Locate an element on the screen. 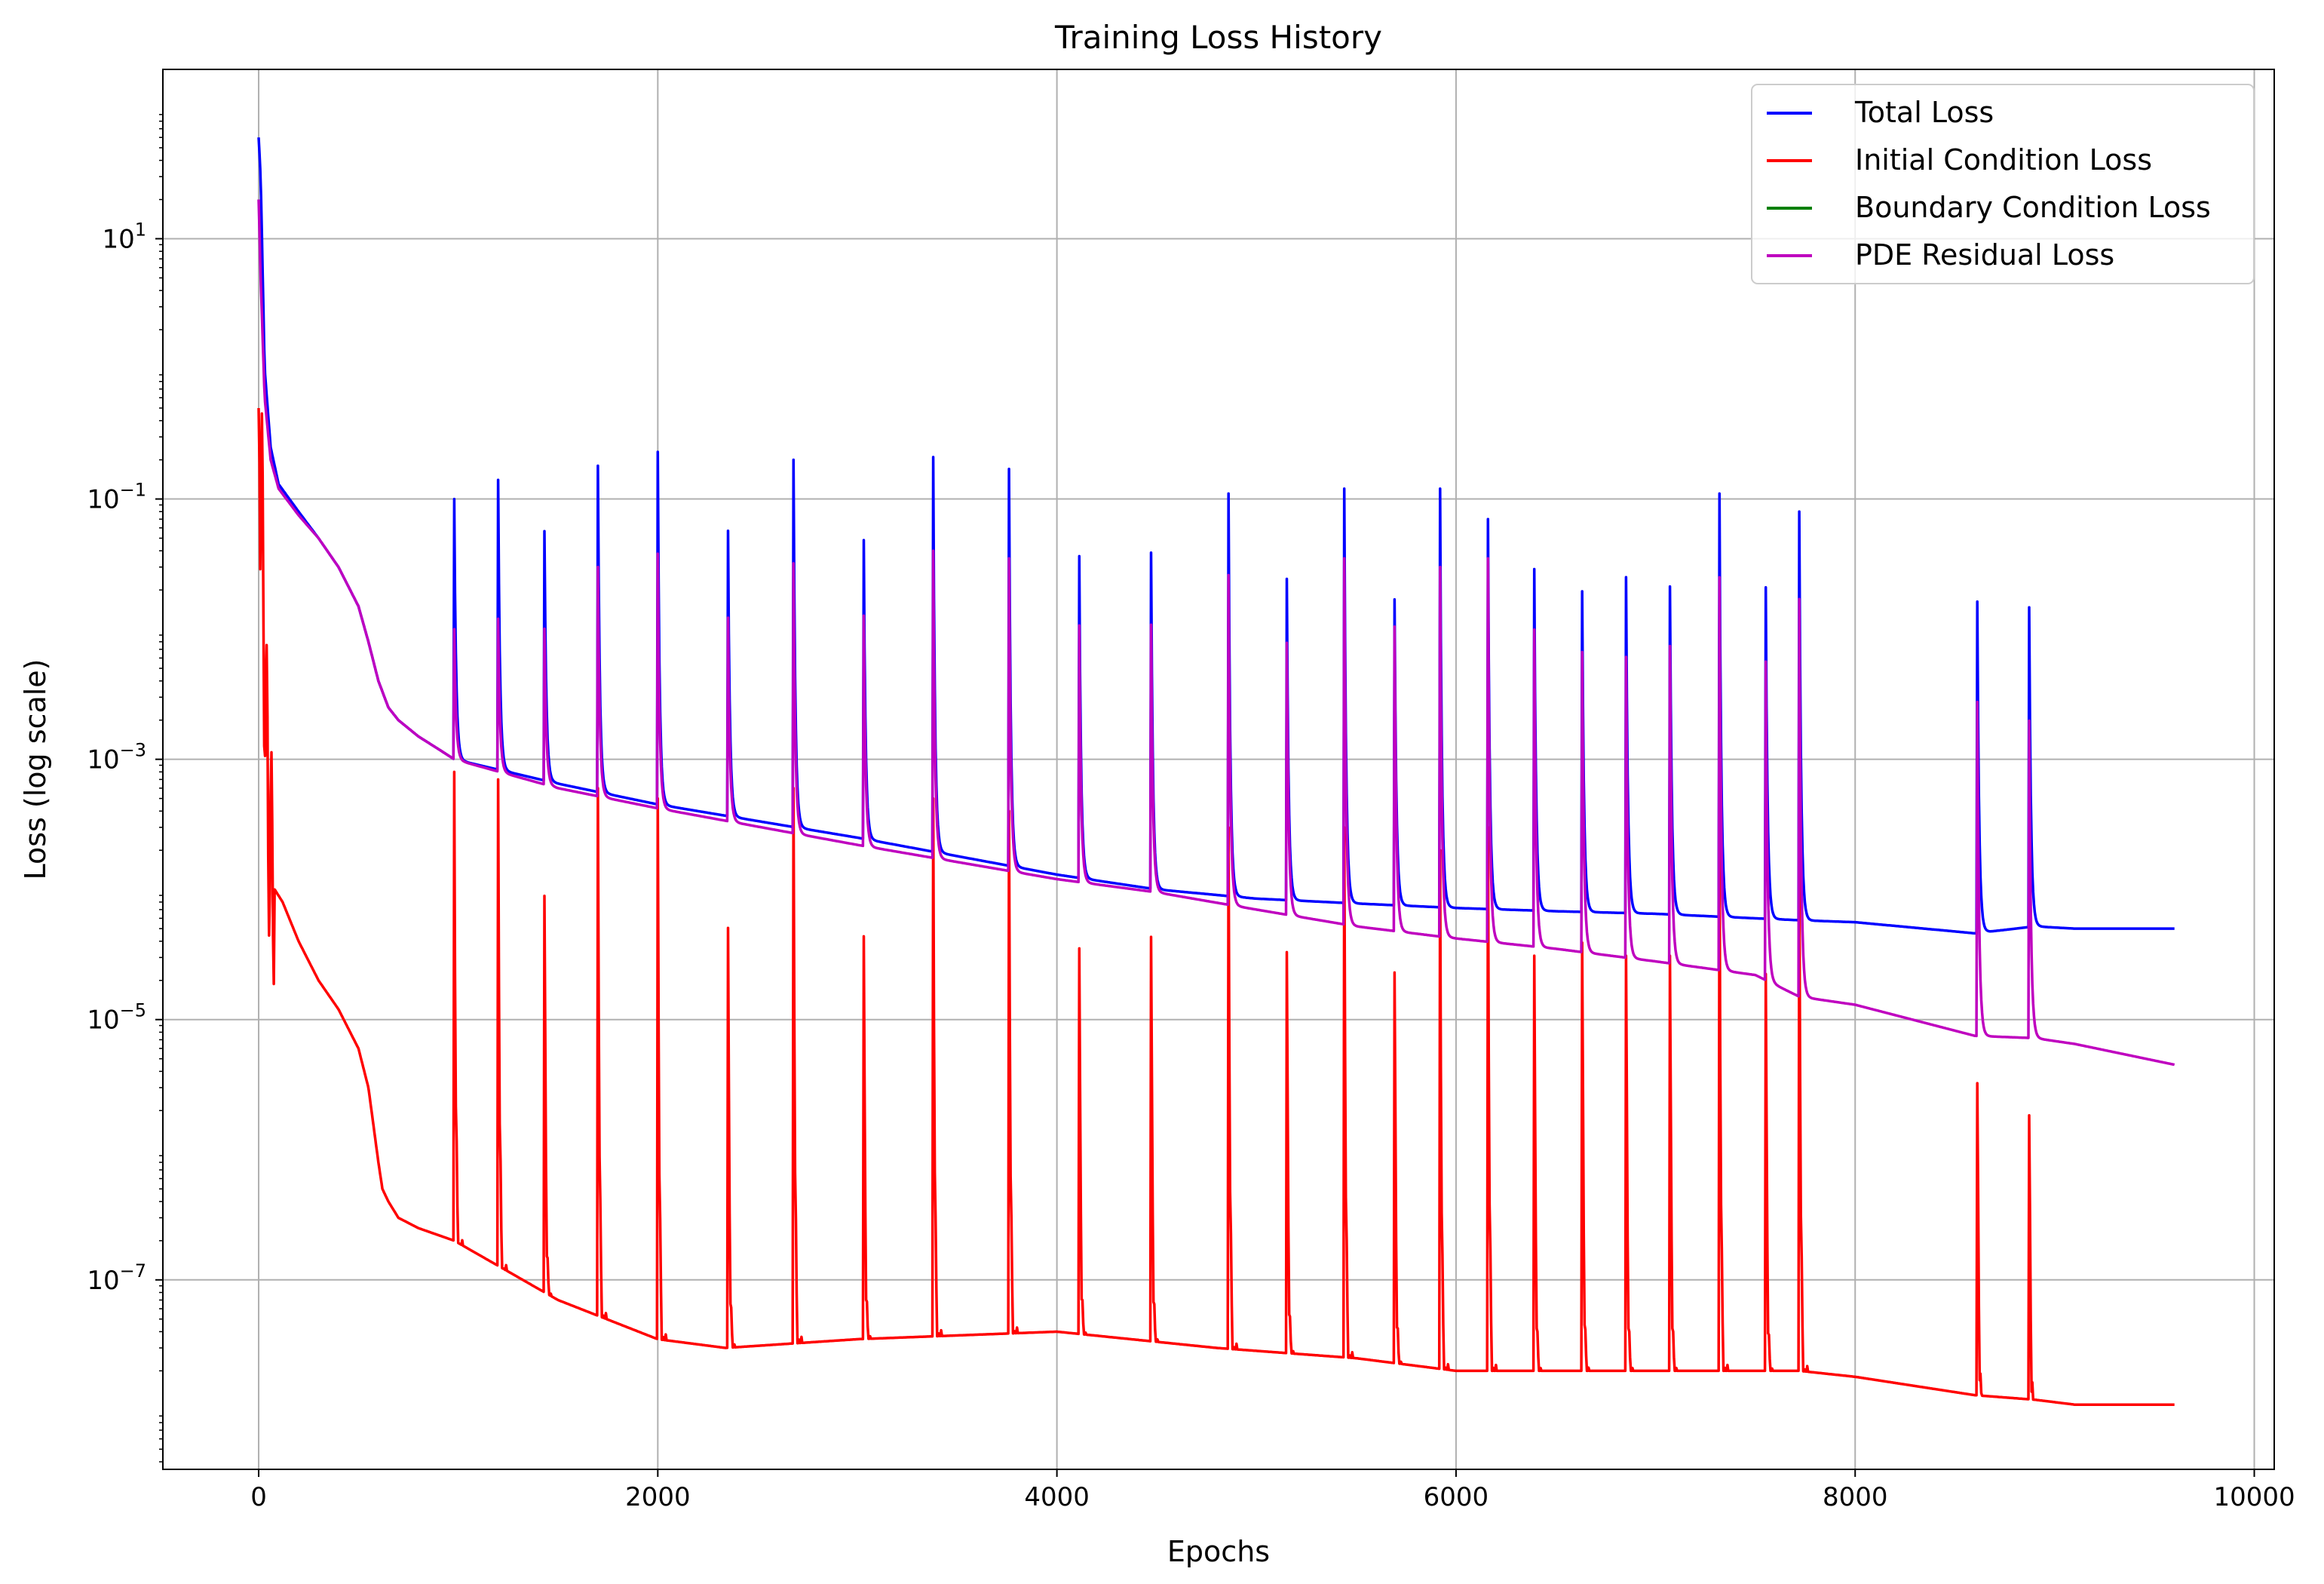  legend-entry: Initial Condition Loss is located at coordinates (1960, 160).